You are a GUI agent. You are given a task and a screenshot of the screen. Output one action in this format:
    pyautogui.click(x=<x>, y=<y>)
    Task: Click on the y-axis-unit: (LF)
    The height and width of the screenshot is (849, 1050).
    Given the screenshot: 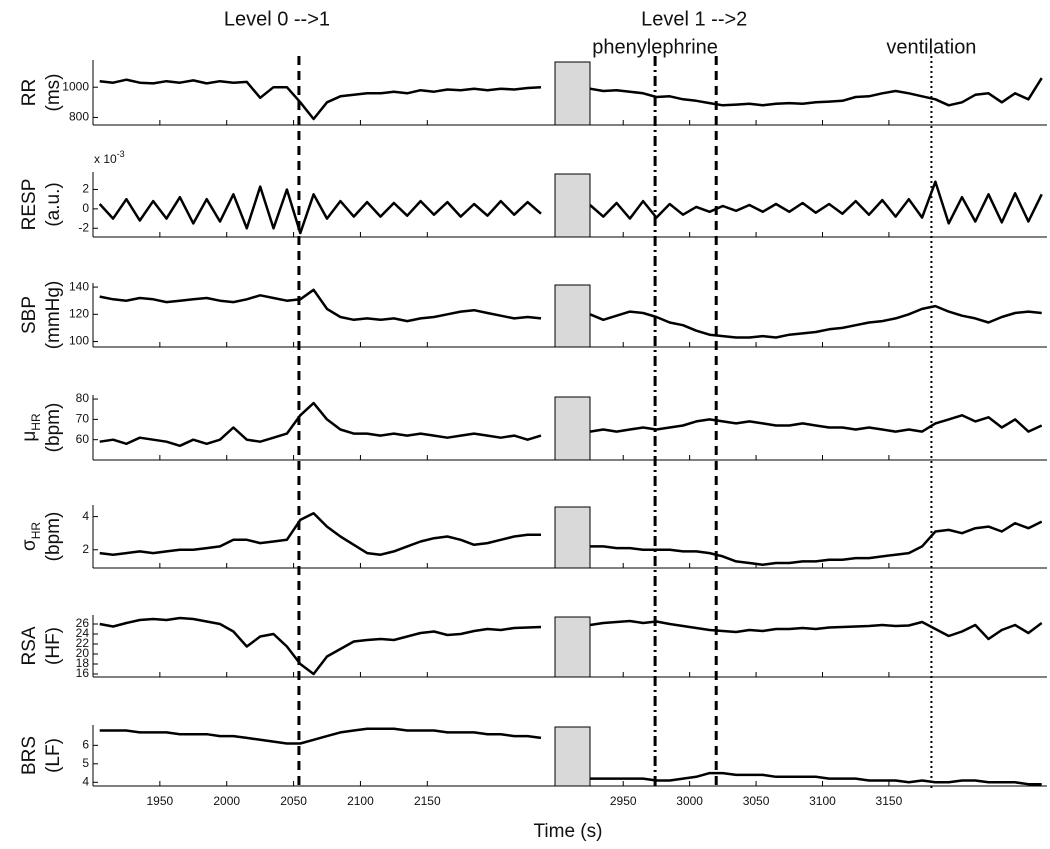 What is the action you would take?
    pyautogui.click(x=53, y=755)
    